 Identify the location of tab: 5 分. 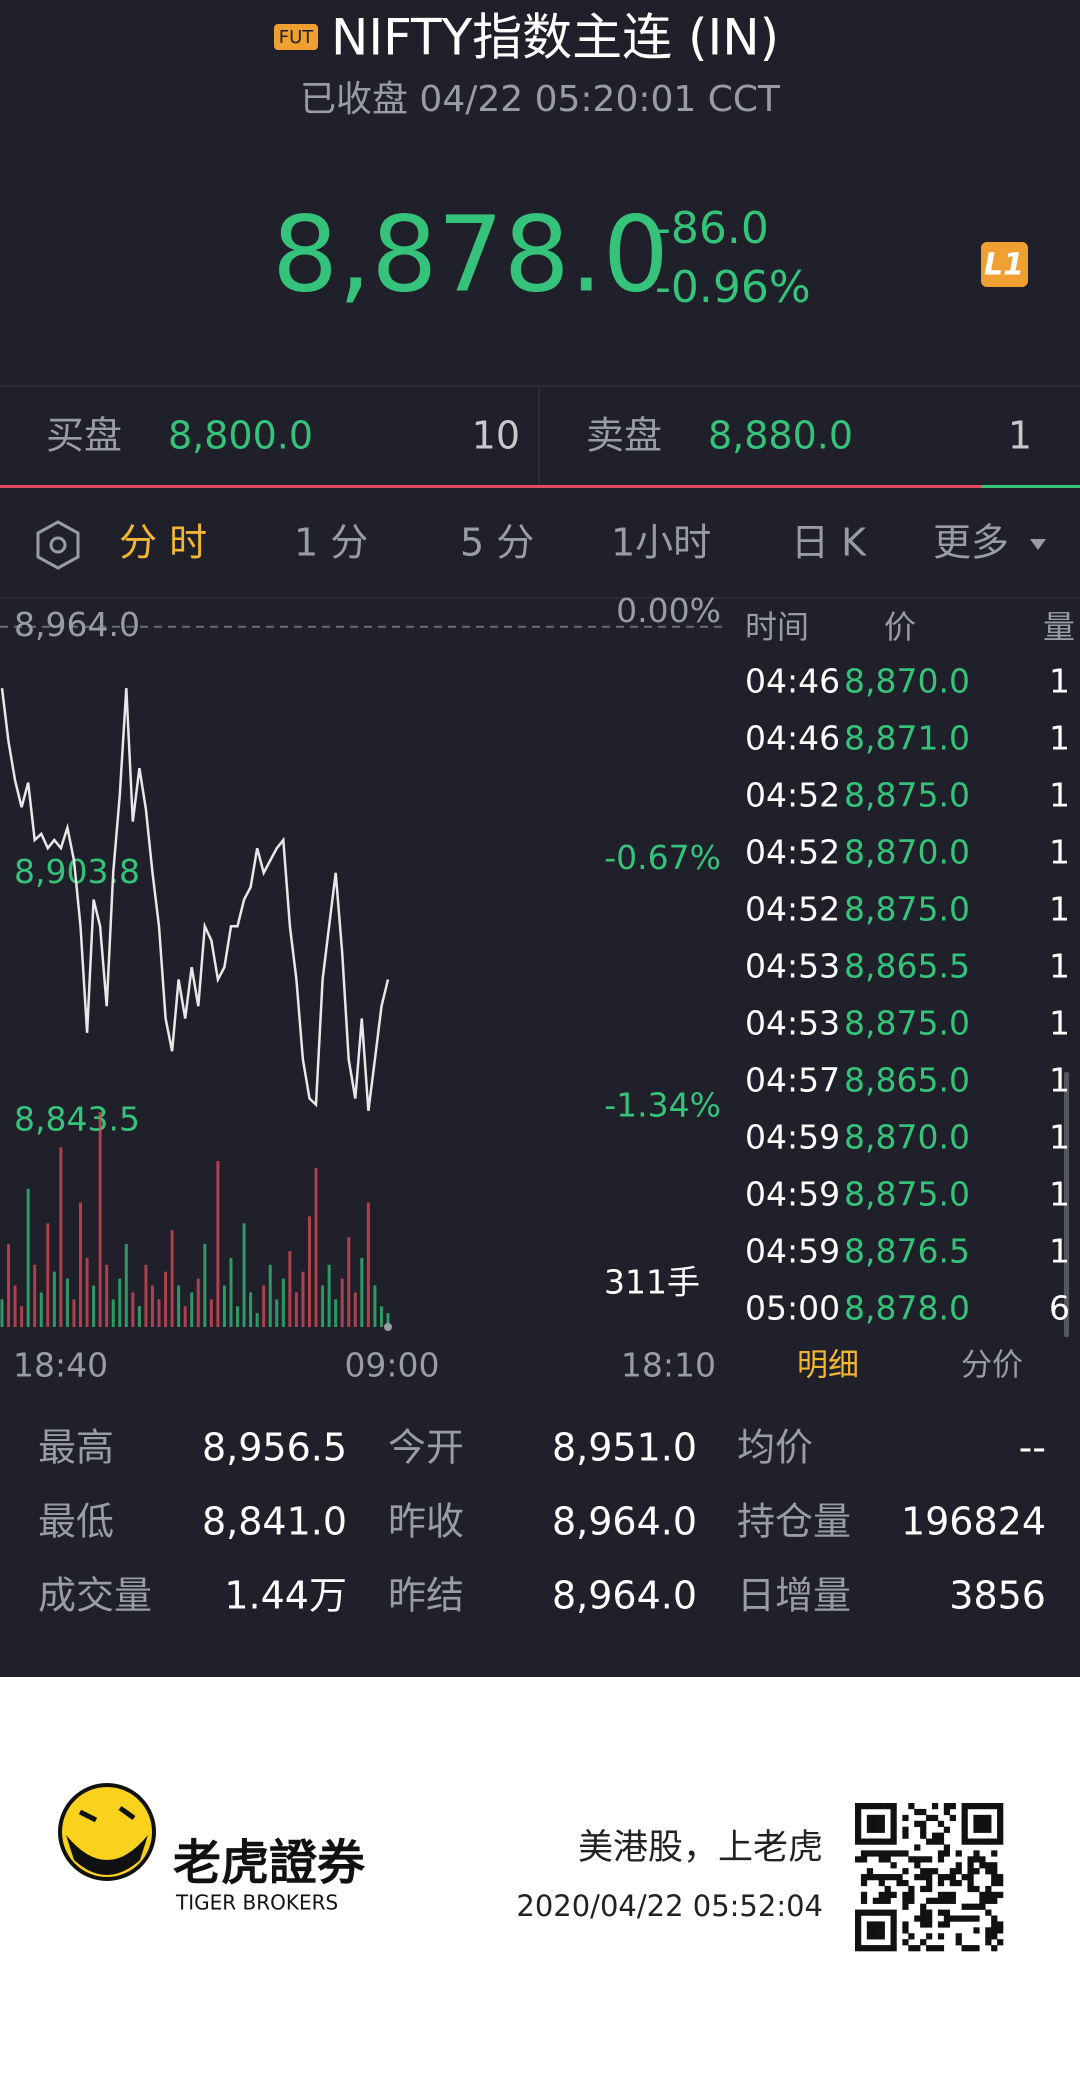
(497, 543).